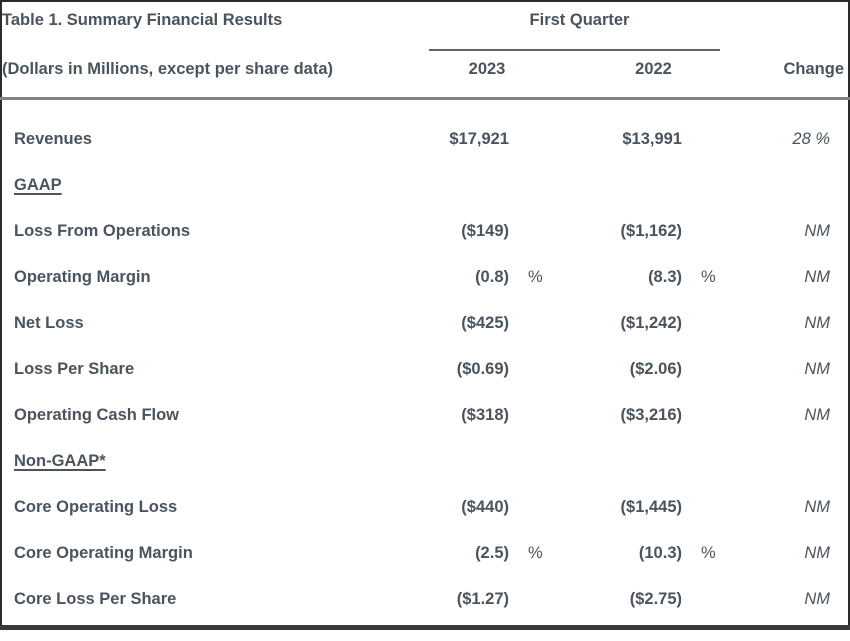 The width and height of the screenshot is (850, 641). I want to click on row-label-text: Core Operating Loss, so click(96, 506).